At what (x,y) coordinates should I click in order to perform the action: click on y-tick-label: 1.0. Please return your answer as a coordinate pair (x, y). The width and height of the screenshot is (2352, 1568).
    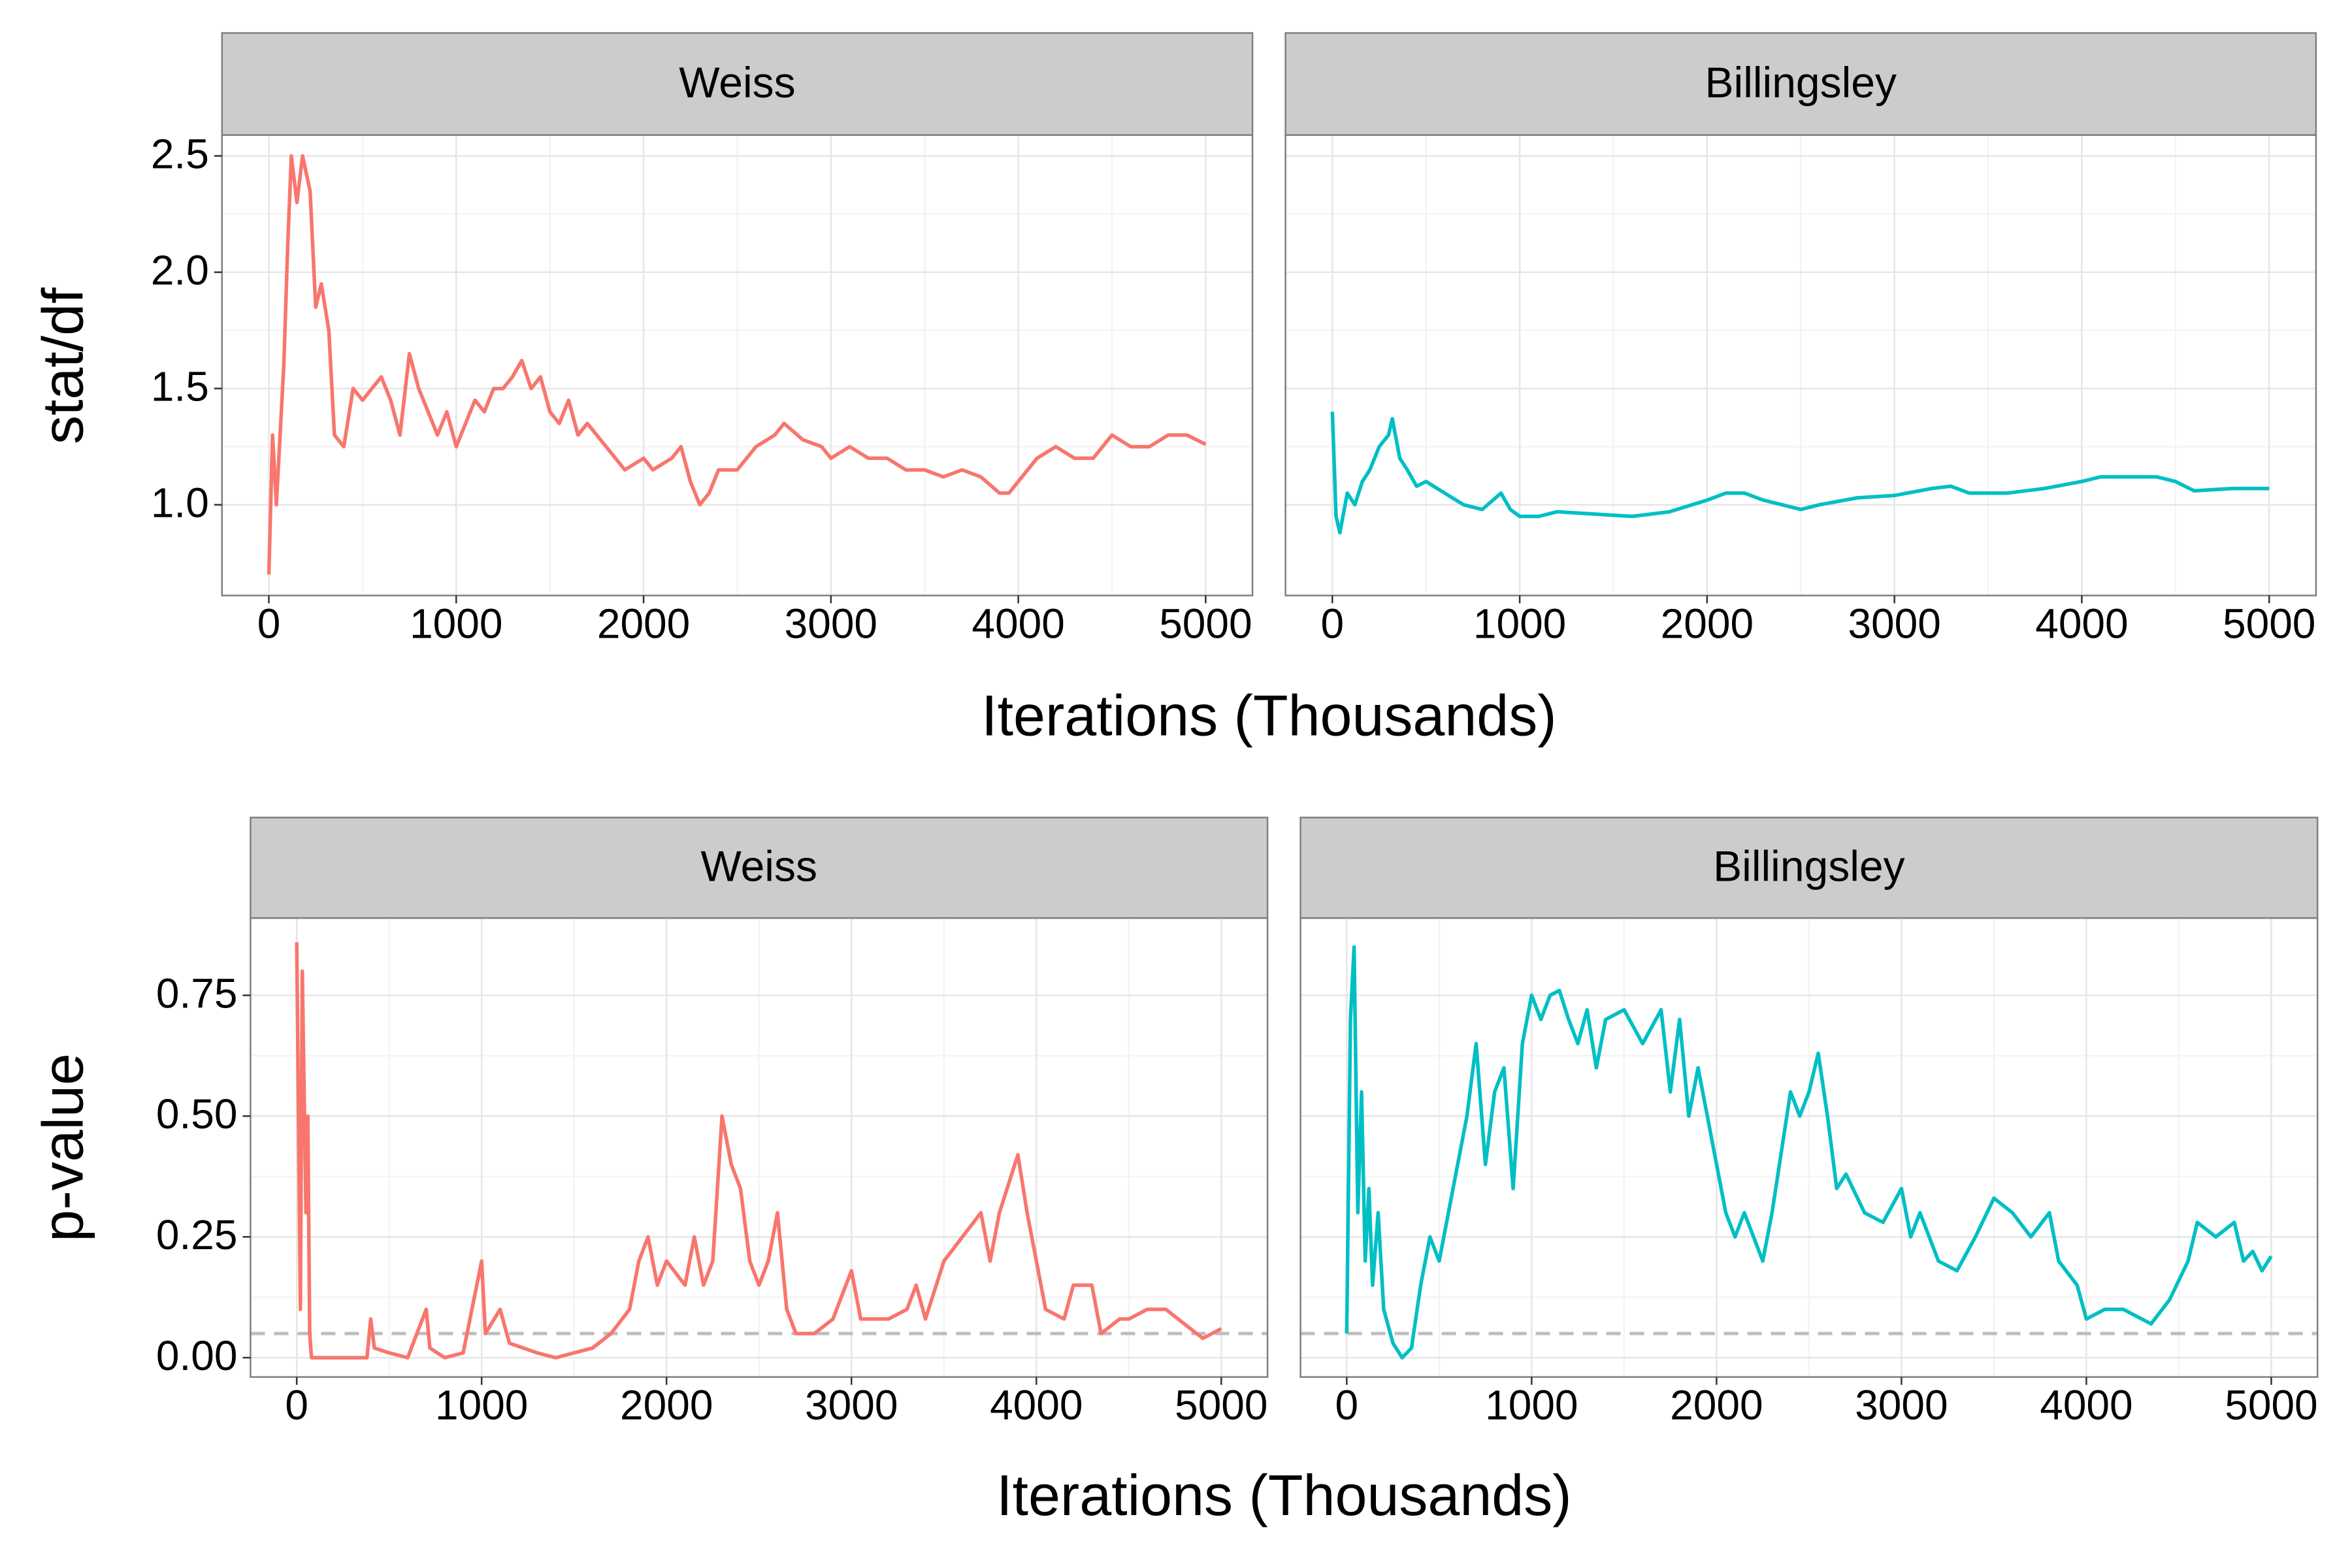
    Looking at the image, I should click on (180, 503).